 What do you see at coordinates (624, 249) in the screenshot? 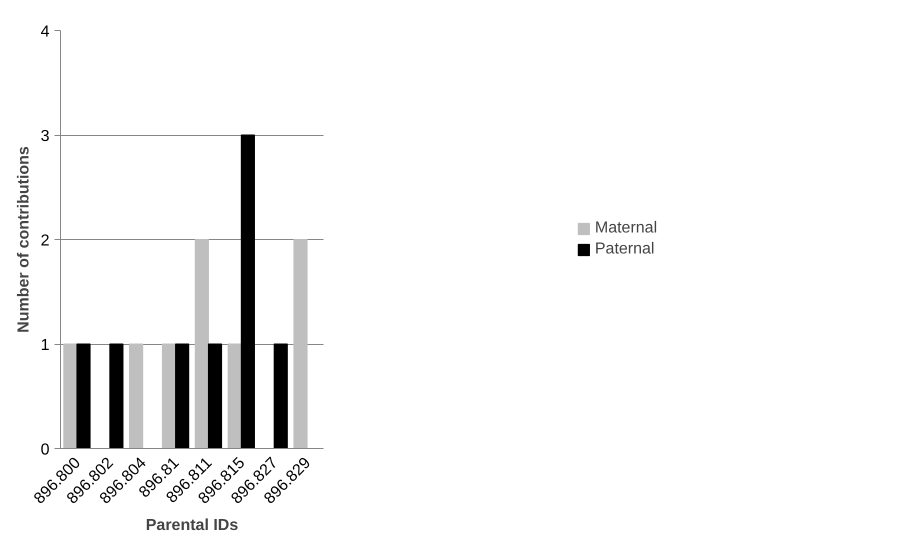
I see `legend-label: Paternal` at bounding box center [624, 249].